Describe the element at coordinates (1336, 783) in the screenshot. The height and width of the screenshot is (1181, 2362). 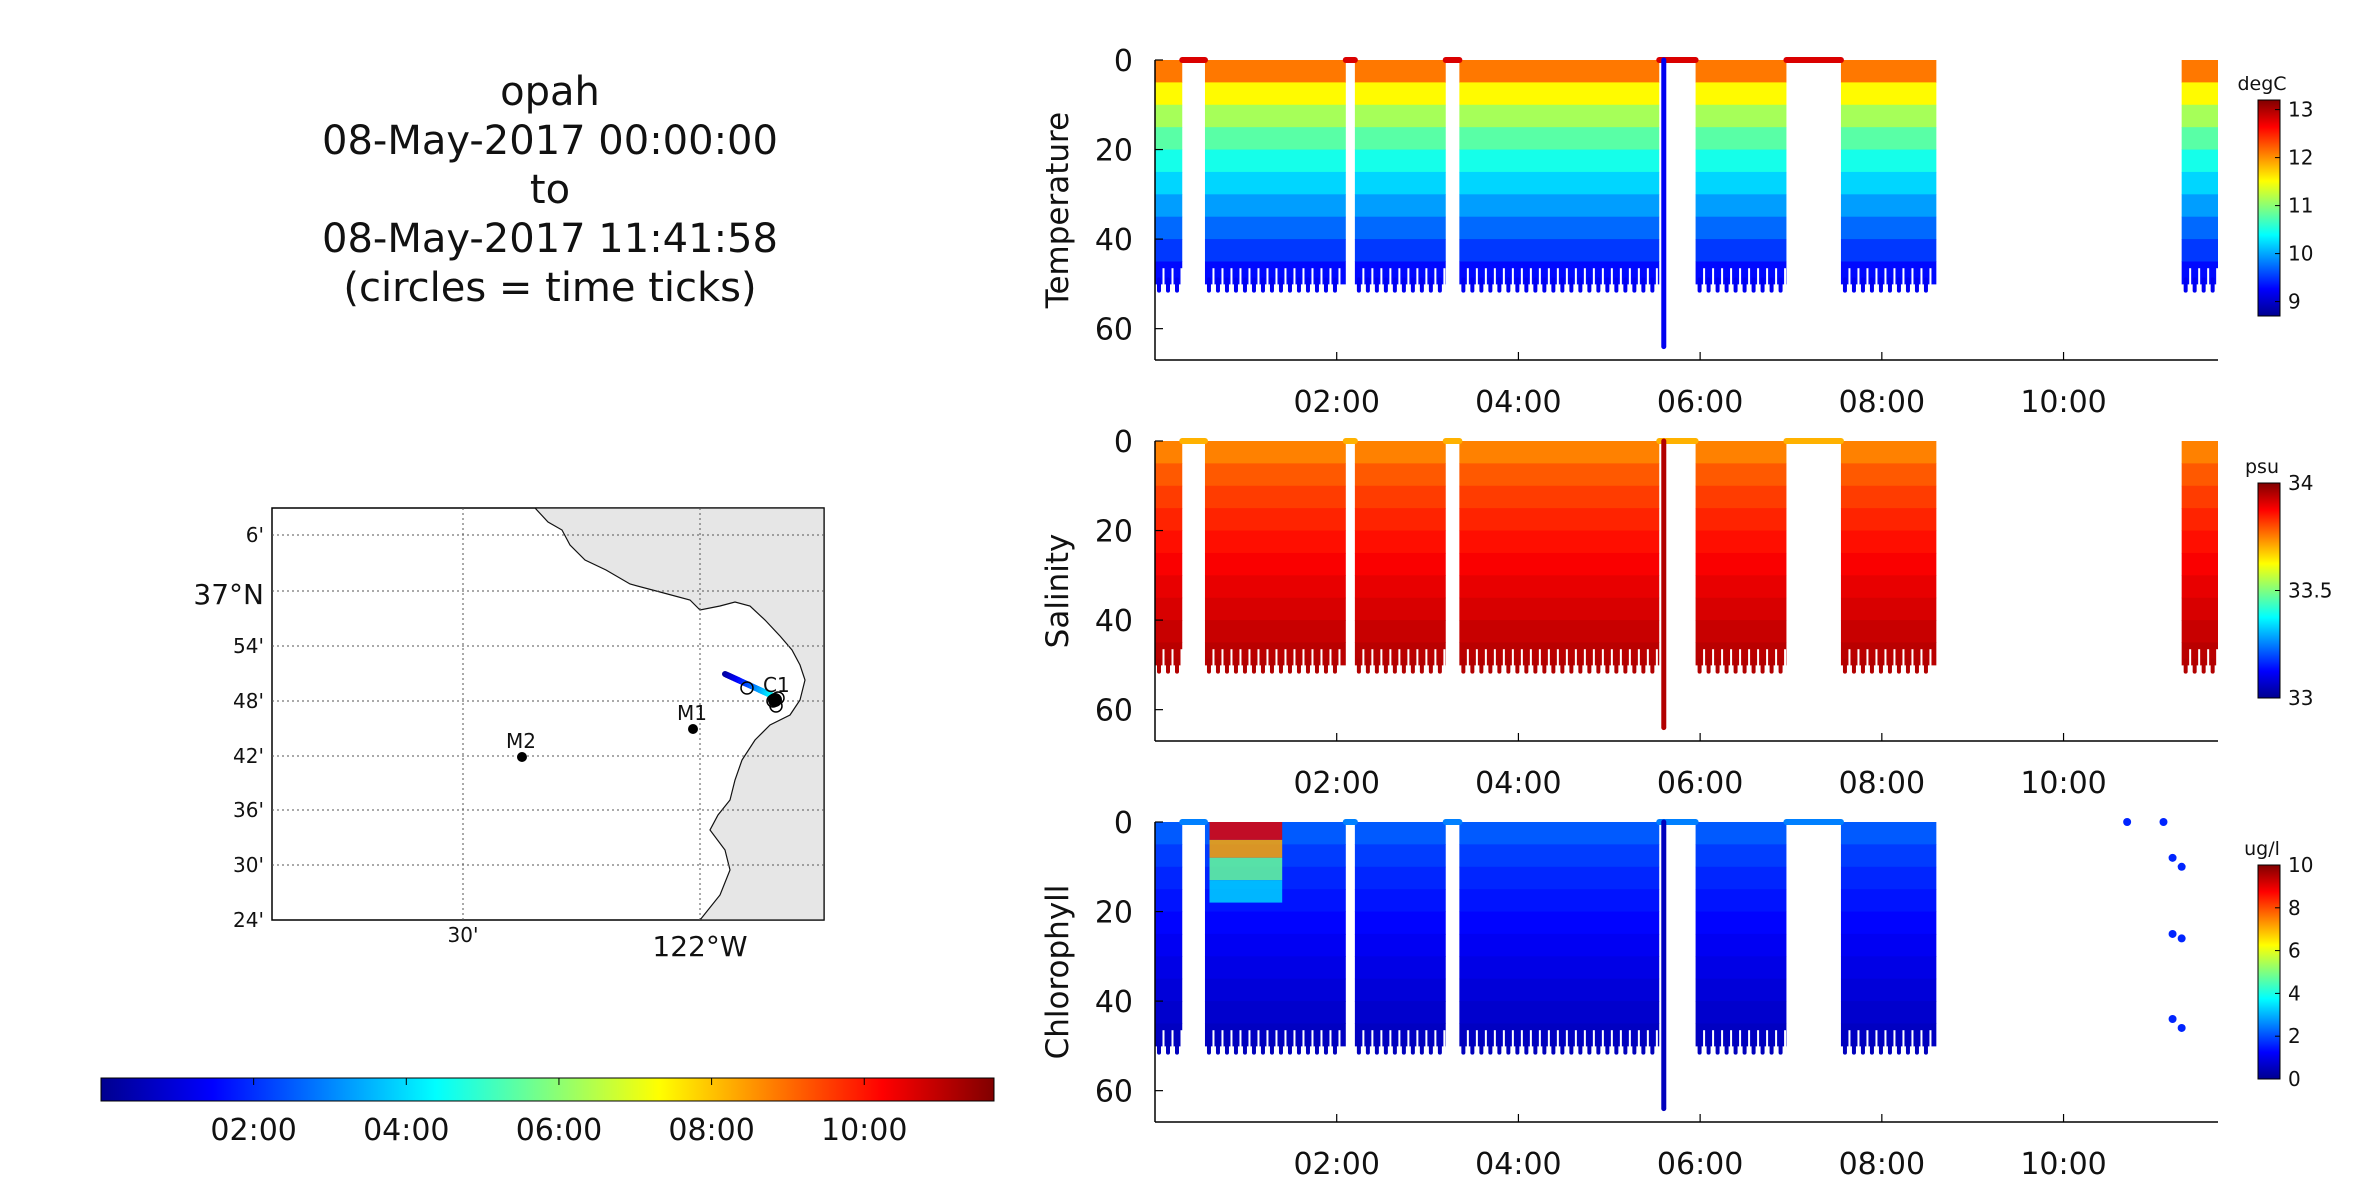
I see `x-tick-label: 02:00` at that location.